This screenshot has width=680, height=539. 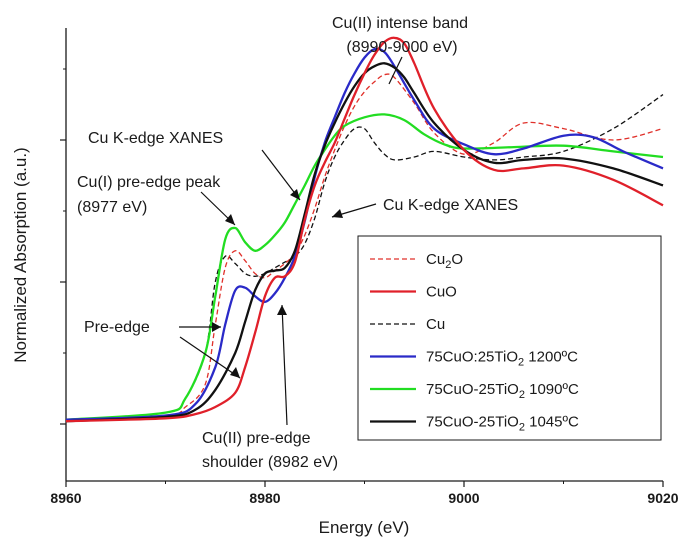 What do you see at coordinates (364, 527) in the screenshot?
I see `x-axis-title: Energy (eV)` at bounding box center [364, 527].